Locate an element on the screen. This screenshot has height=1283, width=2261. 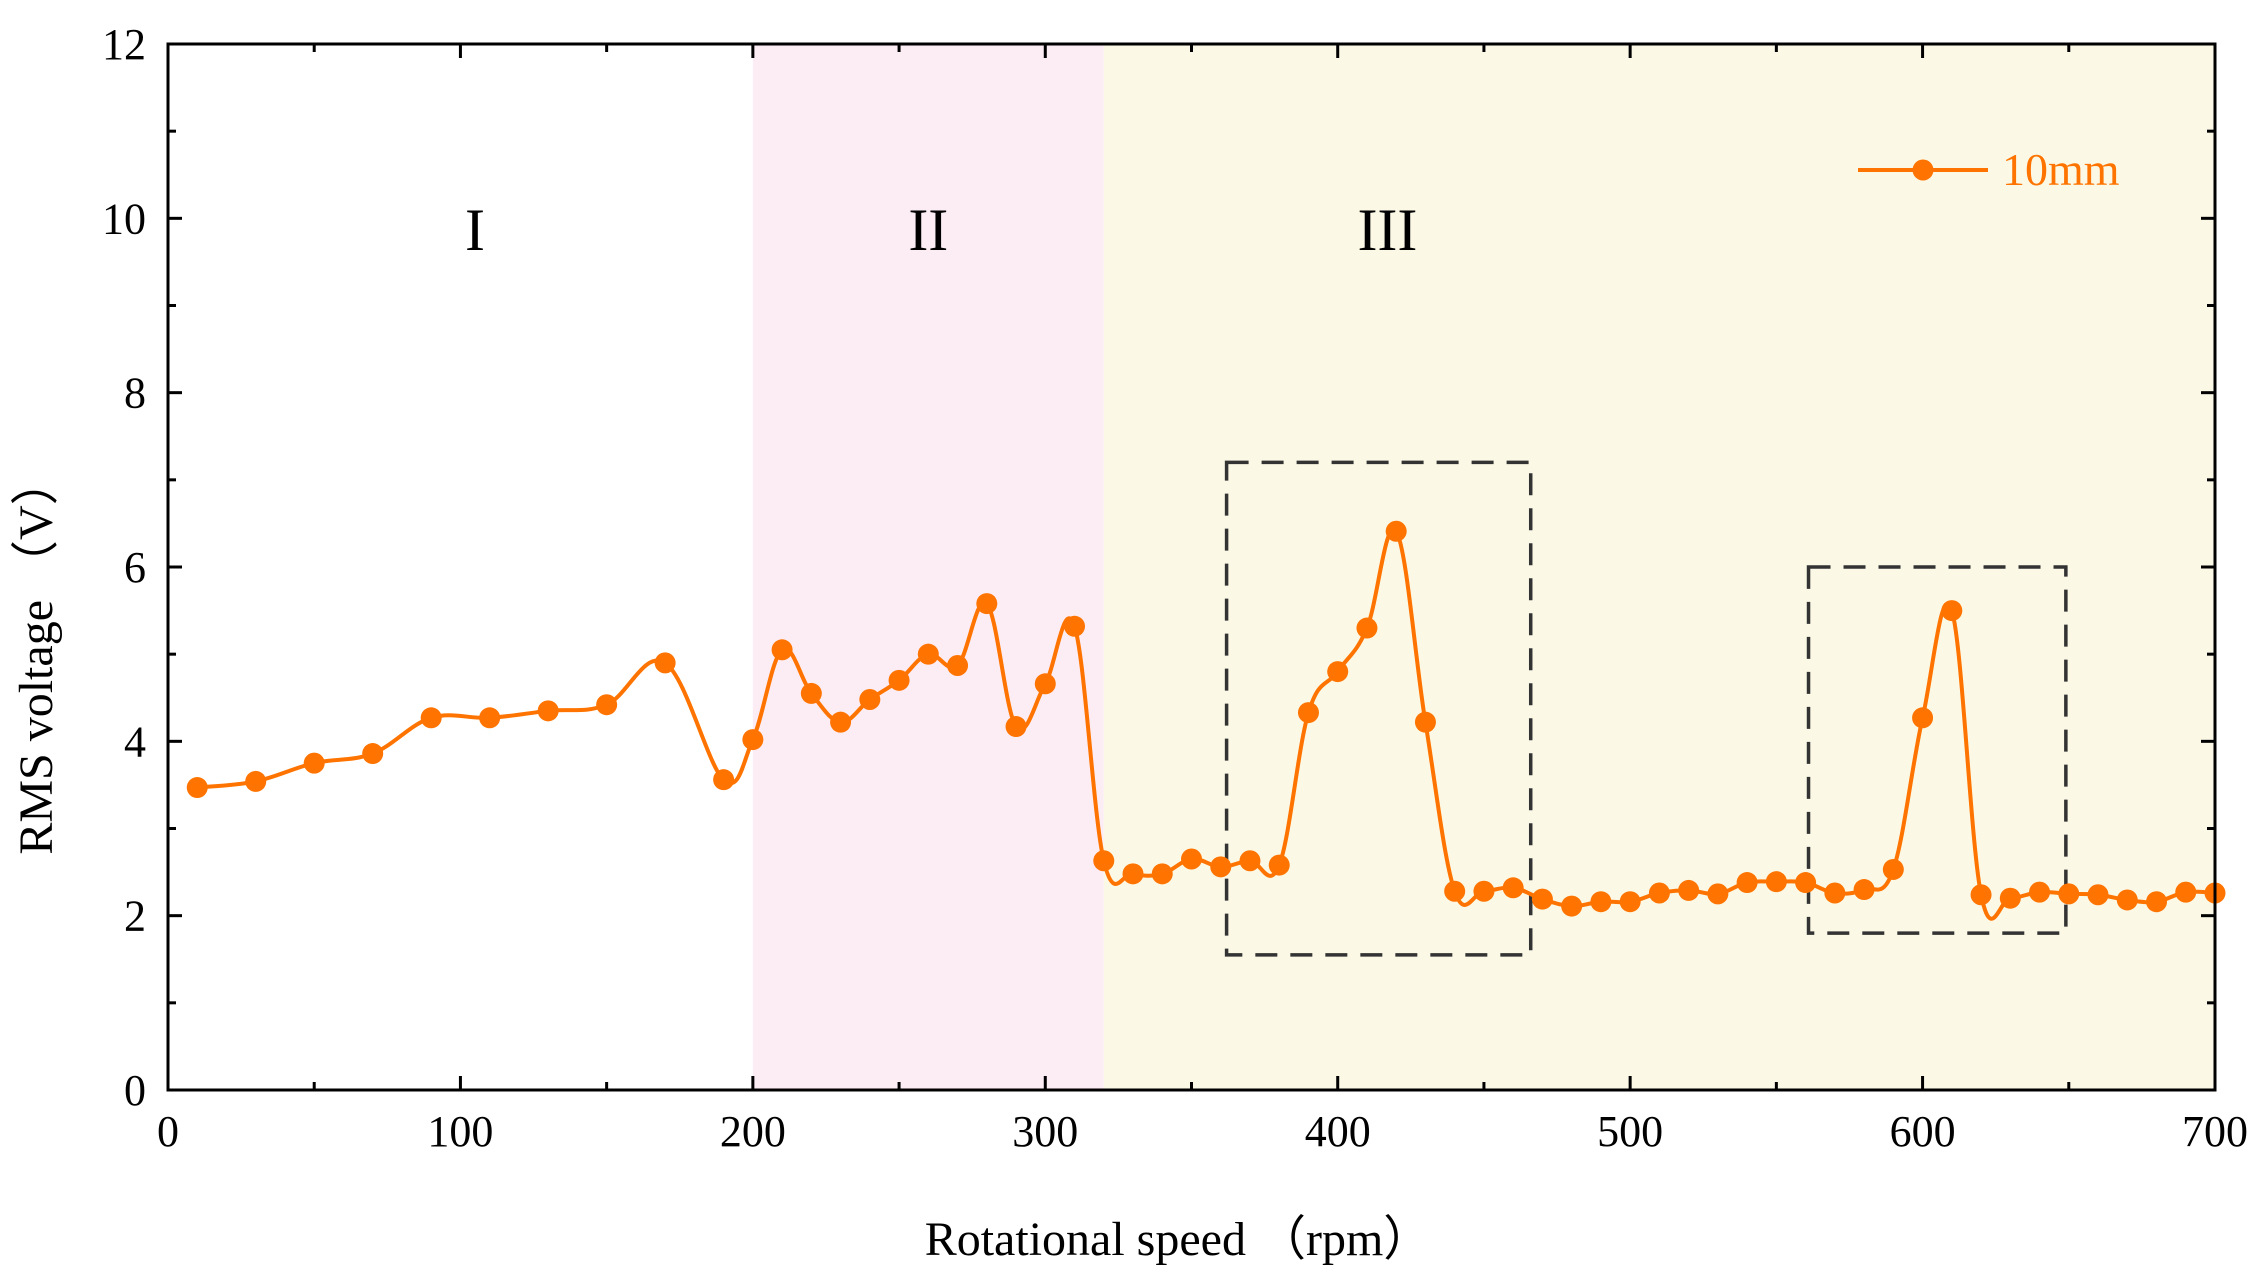
y-tick-label: 12 is located at coordinates (124, 44).